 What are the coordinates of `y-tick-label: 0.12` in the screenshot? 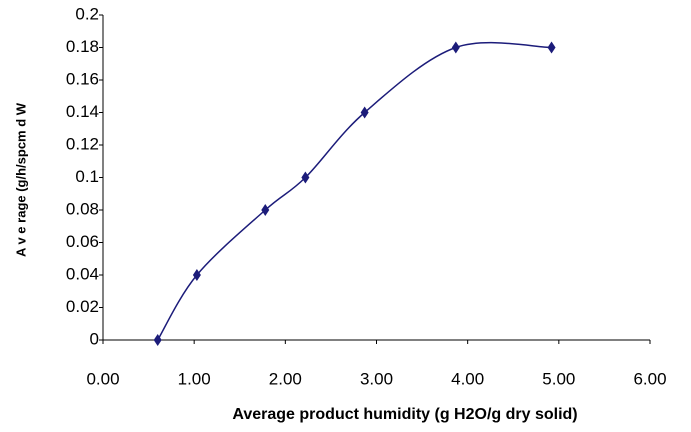 It's located at (82, 143).